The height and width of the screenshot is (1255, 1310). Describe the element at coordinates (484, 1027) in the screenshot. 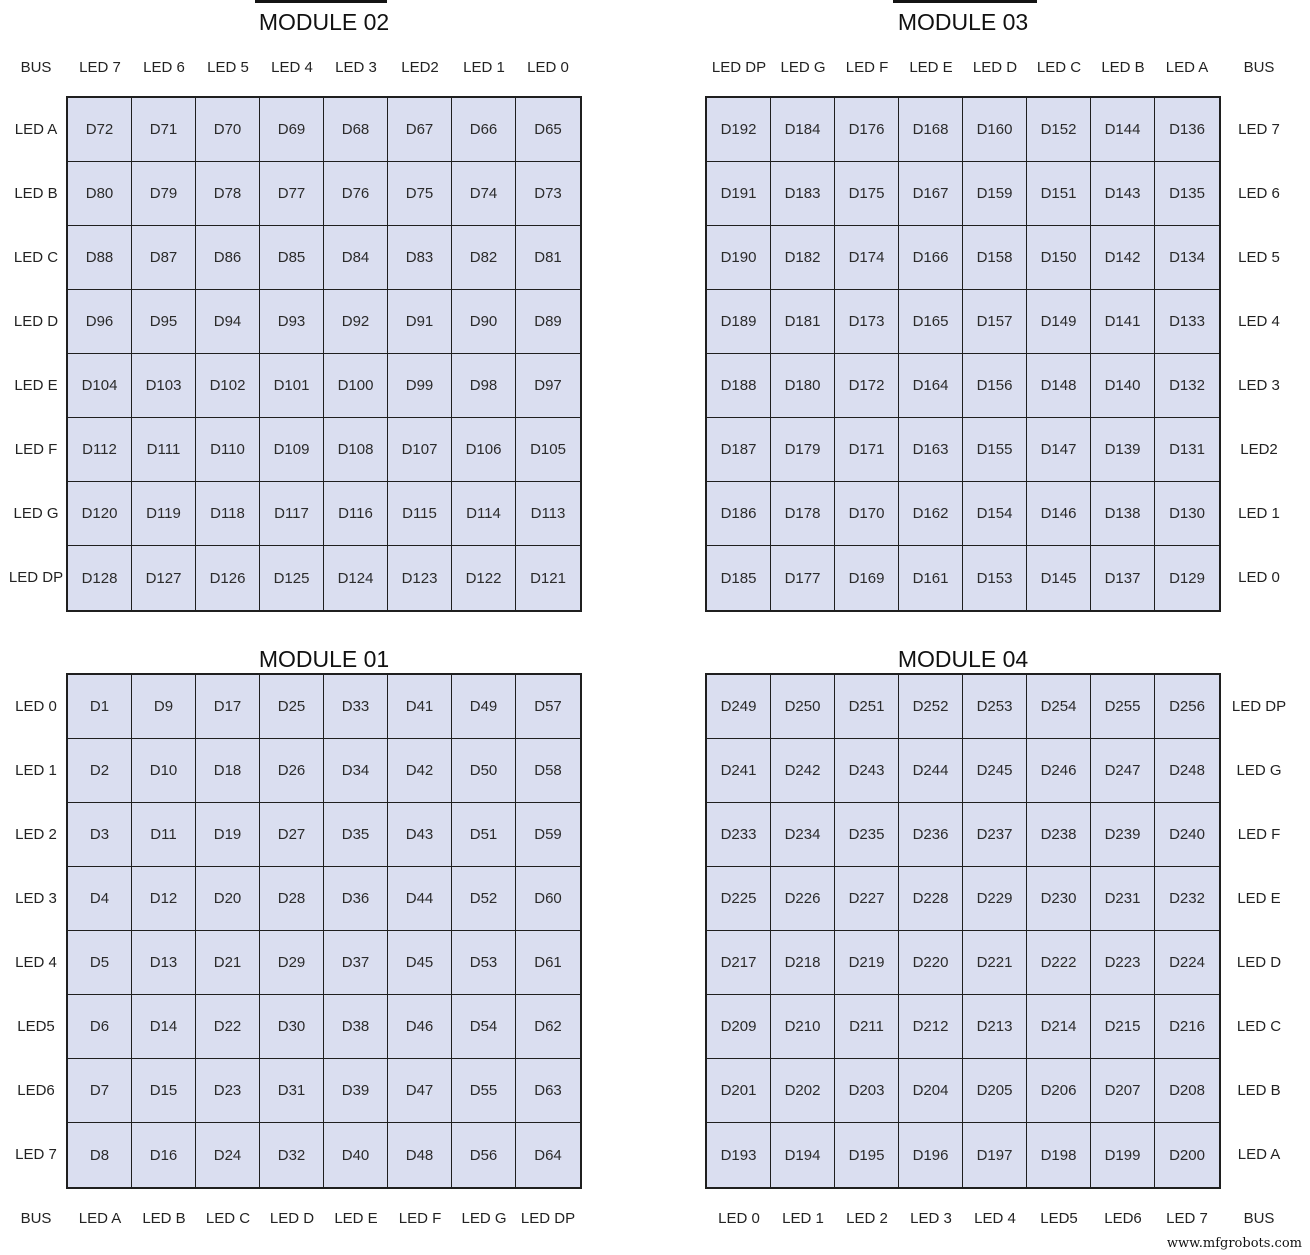

I see `led-cell: D54` at that location.